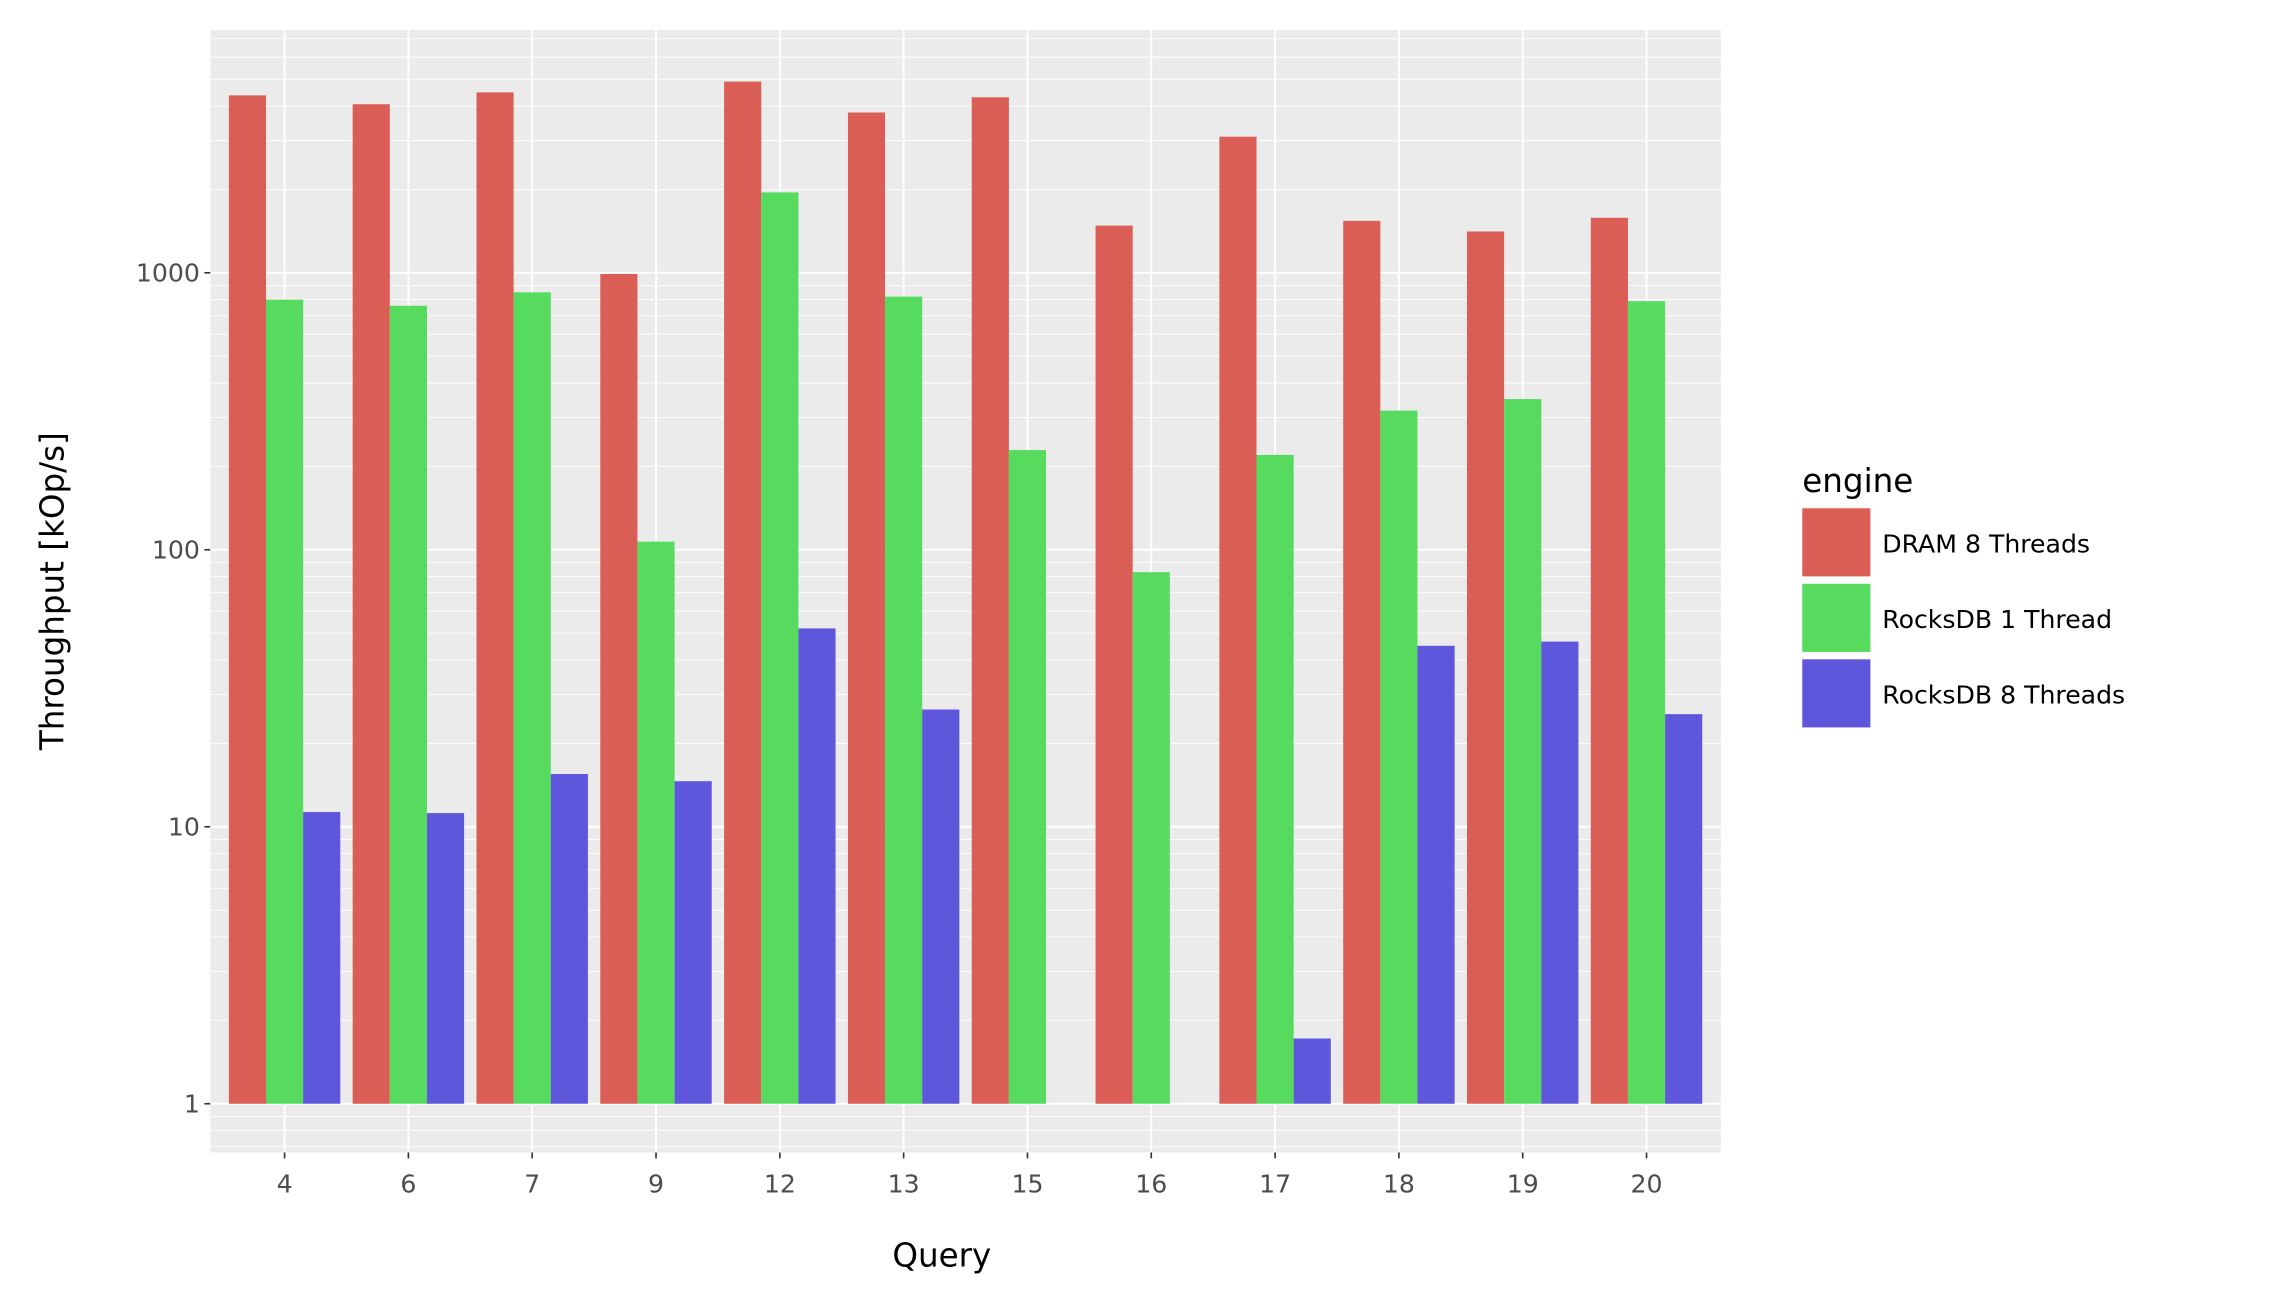 The width and height of the screenshot is (2288, 1289). Describe the element at coordinates (53, 591) in the screenshot. I see `y-axis-title: Throughput [kOp/s]` at that location.